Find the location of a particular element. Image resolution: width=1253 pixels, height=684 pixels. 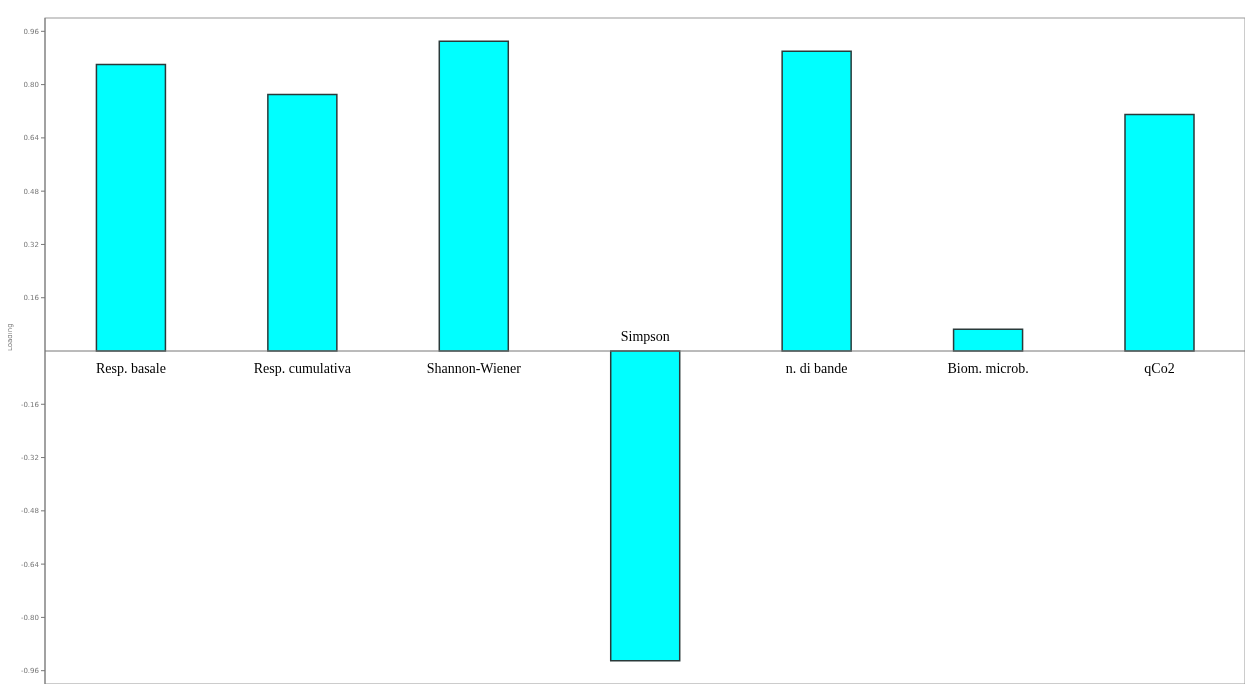

x-tick-label: n. di bande is located at coordinates (816, 368).